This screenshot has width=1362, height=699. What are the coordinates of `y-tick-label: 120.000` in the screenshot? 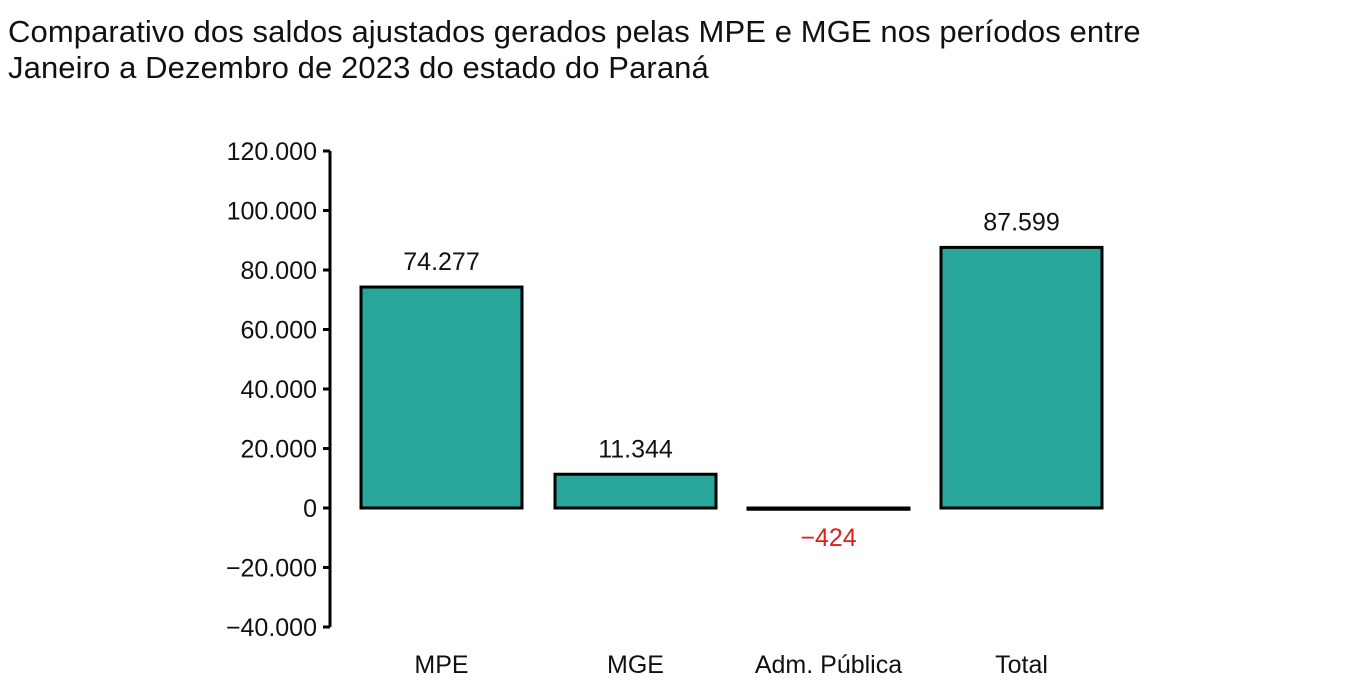 It's located at (272, 152).